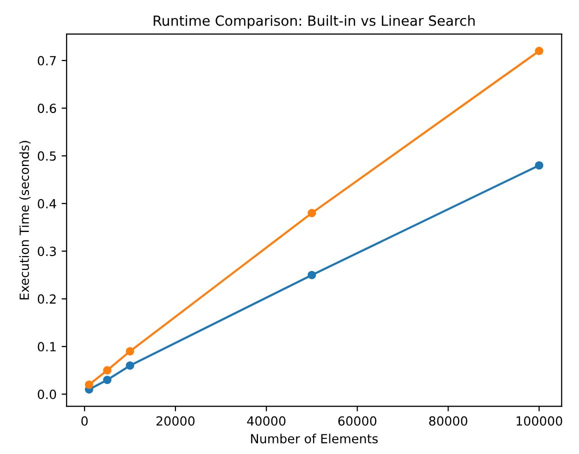  What do you see at coordinates (47, 299) in the screenshot?
I see `y-tick-label: 0.2` at bounding box center [47, 299].